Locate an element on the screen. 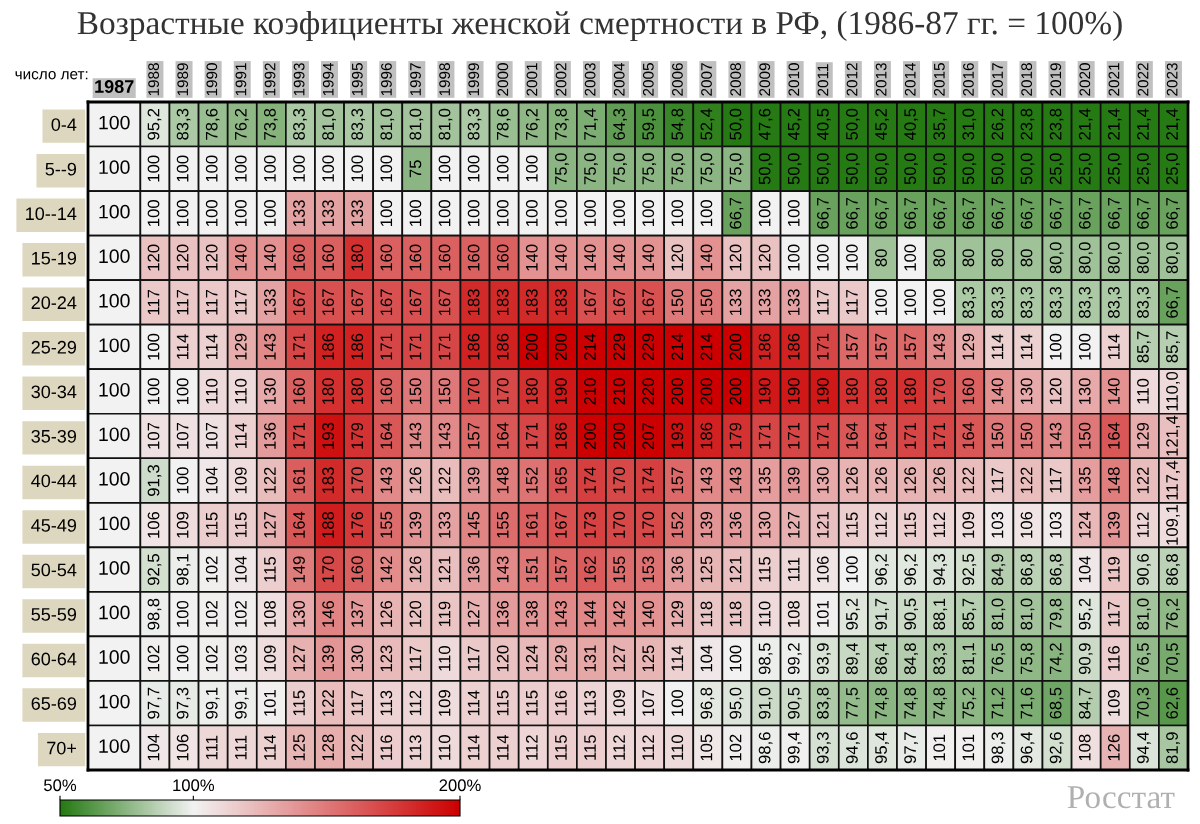 The width and height of the screenshot is (1200, 824). data-label: 138 is located at coordinates (531, 613).